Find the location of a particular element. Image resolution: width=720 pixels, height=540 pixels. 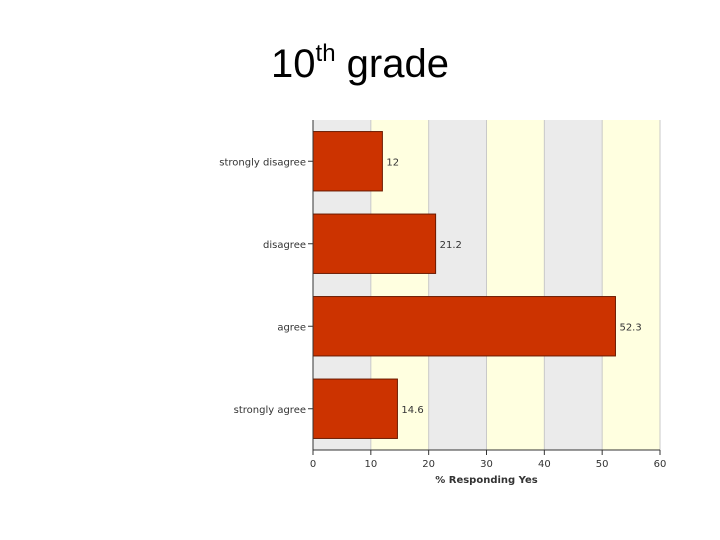

x-tick-label: 0 is located at coordinates (313, 464).